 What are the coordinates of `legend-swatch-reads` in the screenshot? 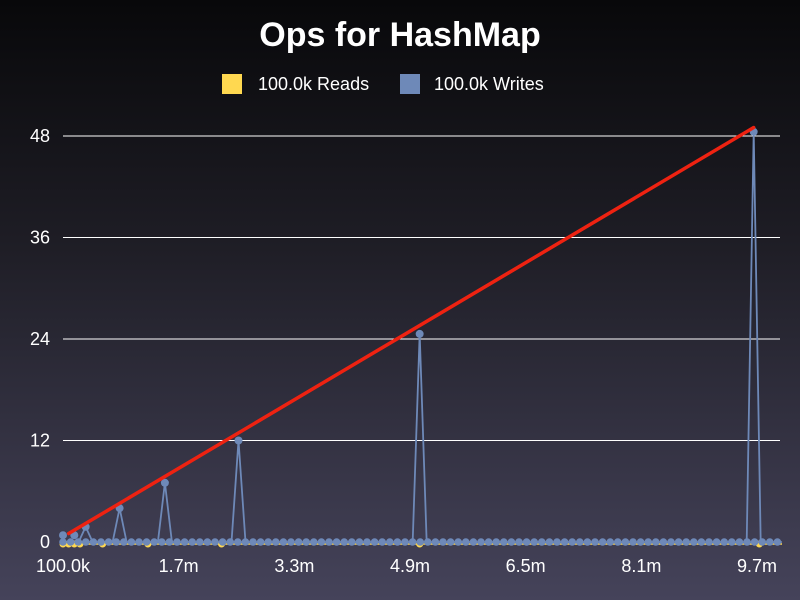 It's located at (232, 84).